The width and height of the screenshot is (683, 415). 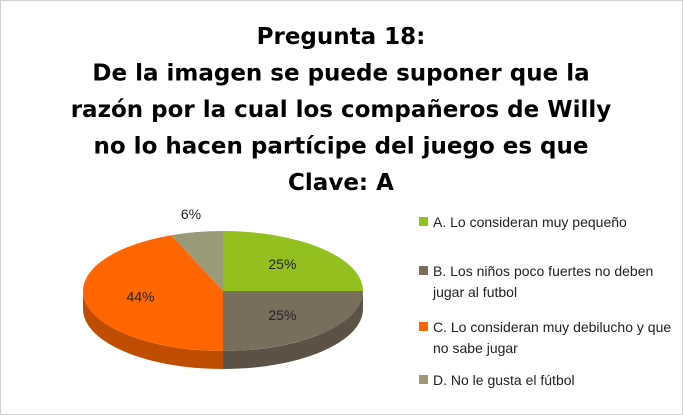 I want to click on chart-title: no lo hacen partícipe del juego es que, so click(x=341, y=147).